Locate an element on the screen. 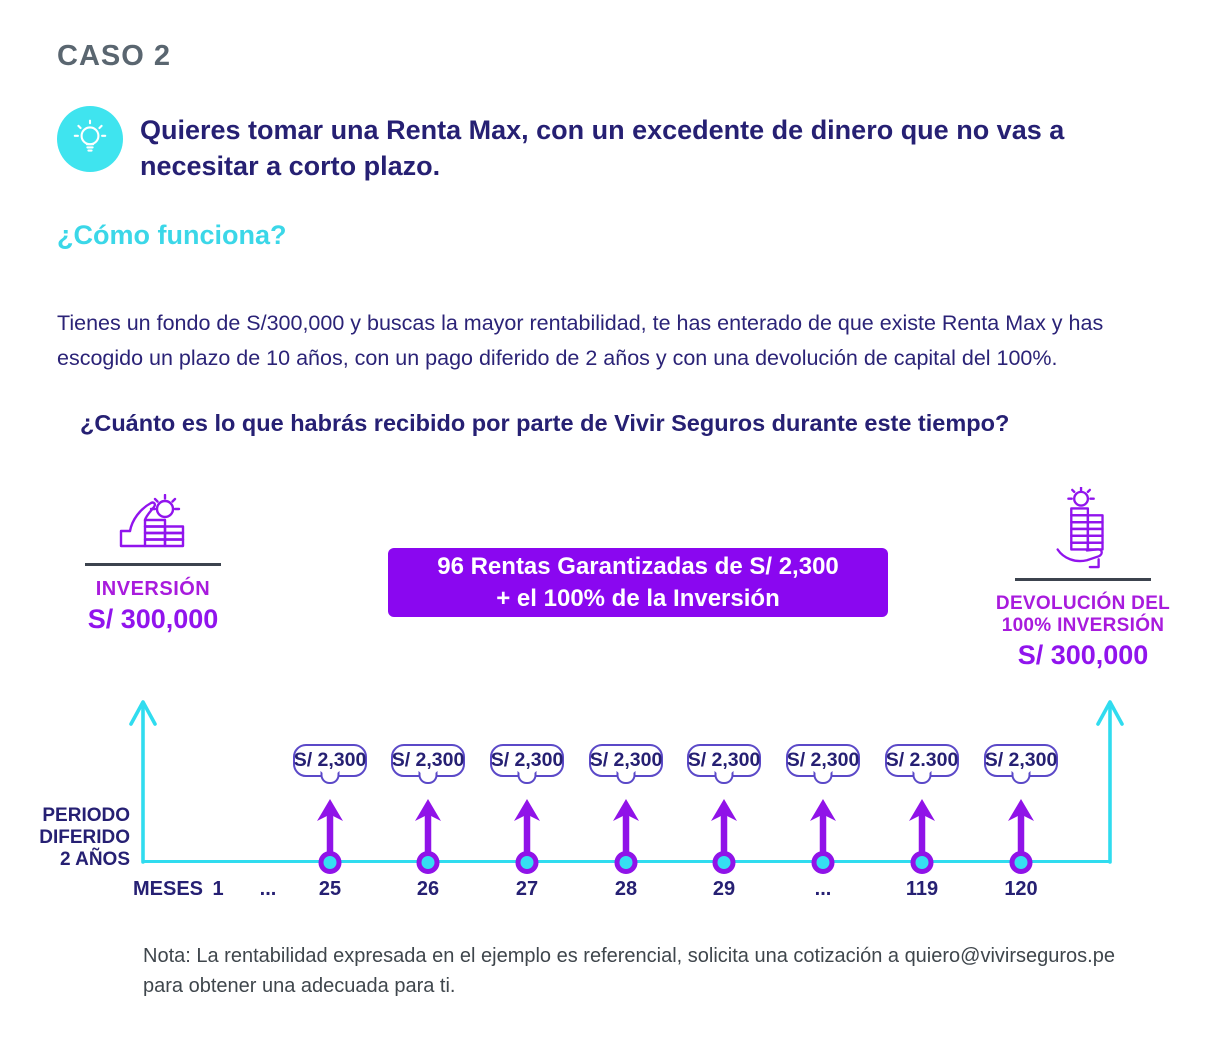  payment-marker: S/ 2,300 27 is located at coordinates (527, 826).